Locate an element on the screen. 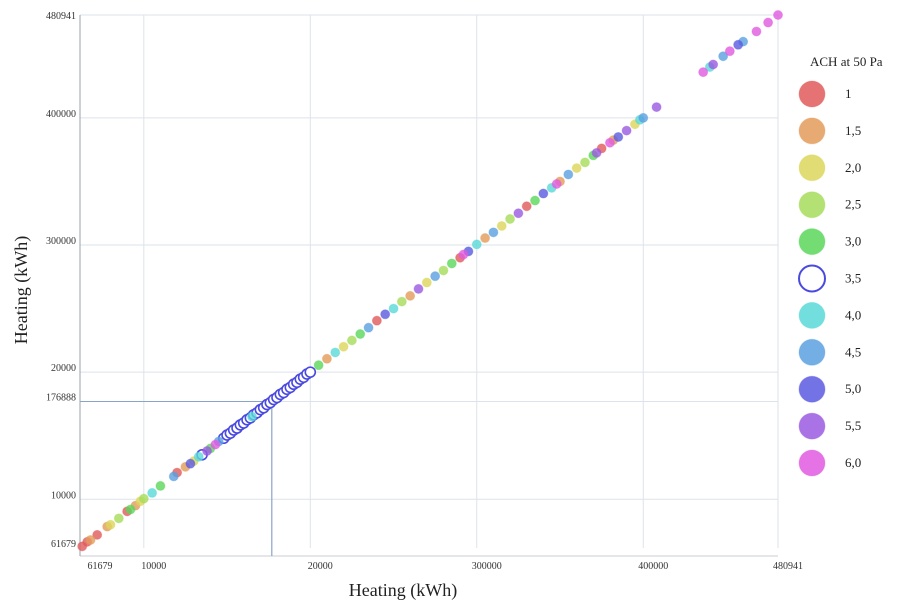 The width and height of the screenshot is (901, 603). legend-label: 3,0 is located at coordinates (853, 241).